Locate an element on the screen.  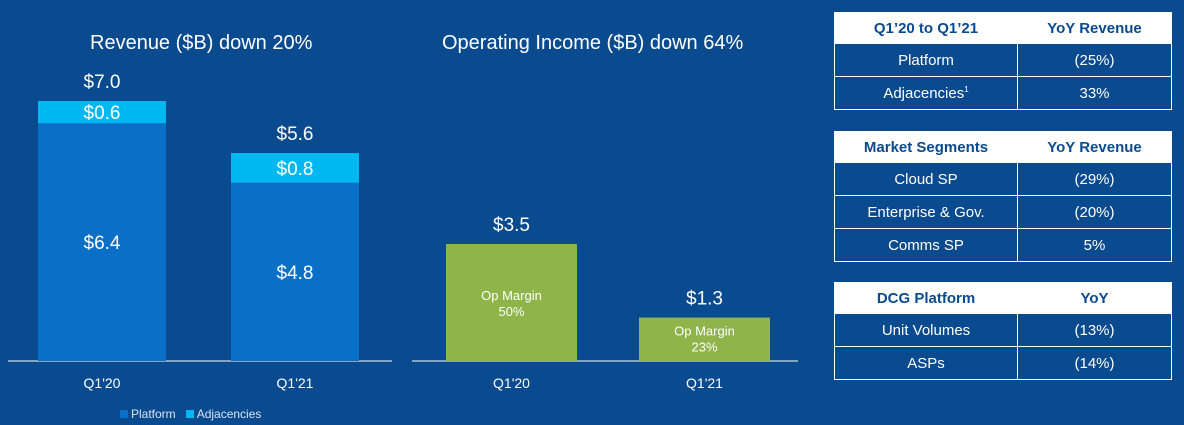
op-margin-value: 23% is located at coordinates (704, 347).